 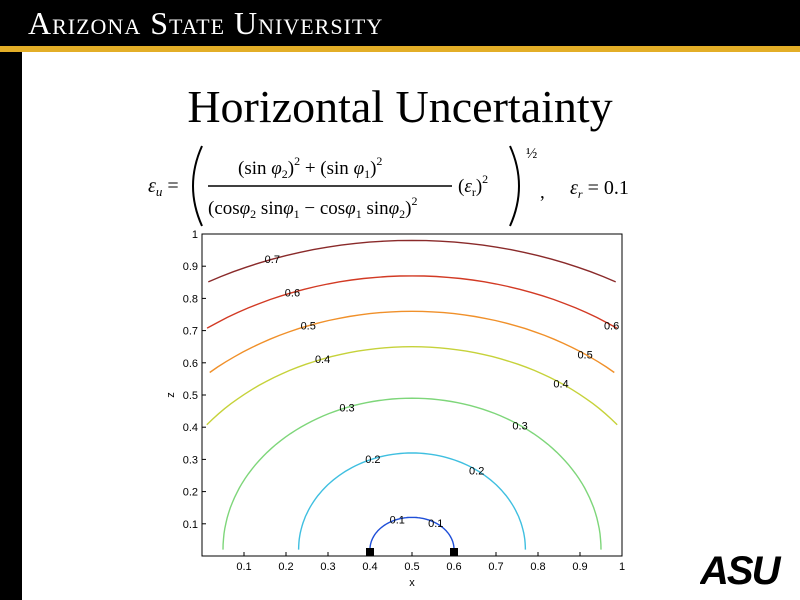 What do you see at coordinates (190, 428) in the screenshot?
I see `y-tick-label: 0.4` at bounding box center [190, 428].